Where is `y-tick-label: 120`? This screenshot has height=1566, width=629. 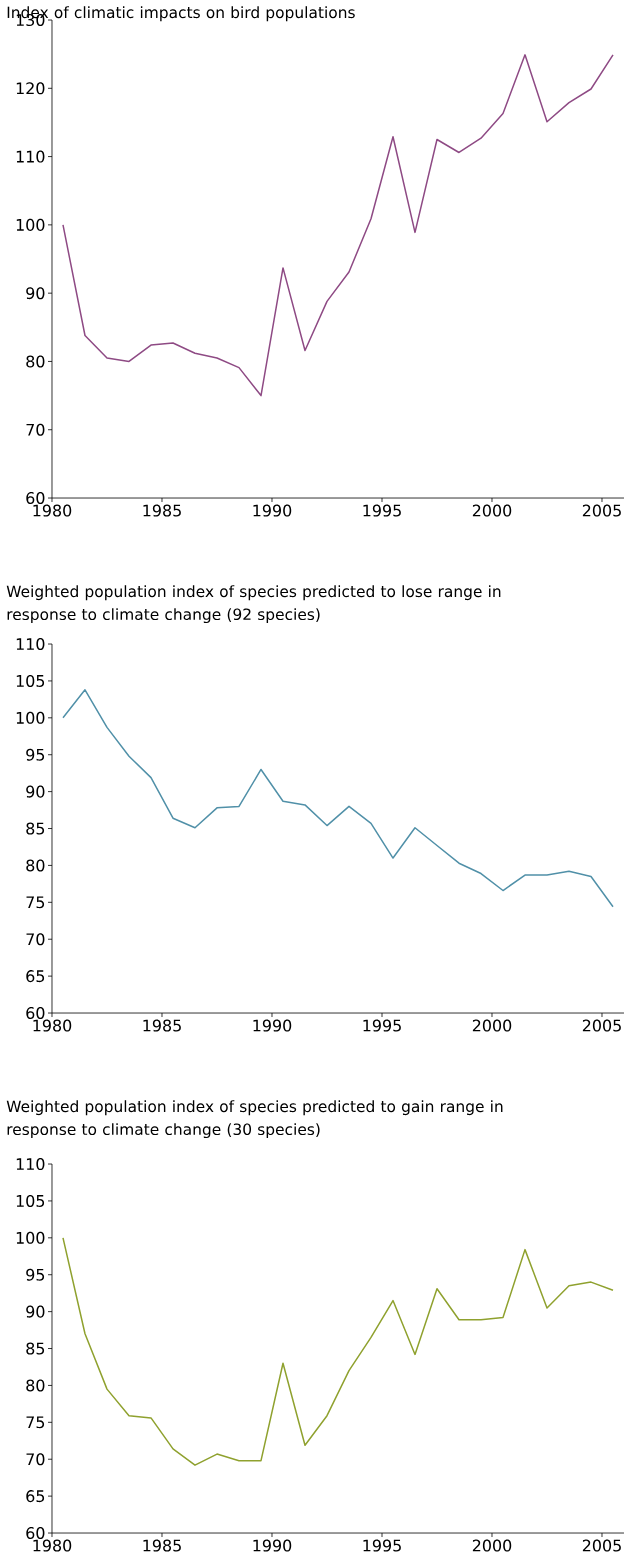 y-tick-label: 120 is located at coordinates (30, 88).